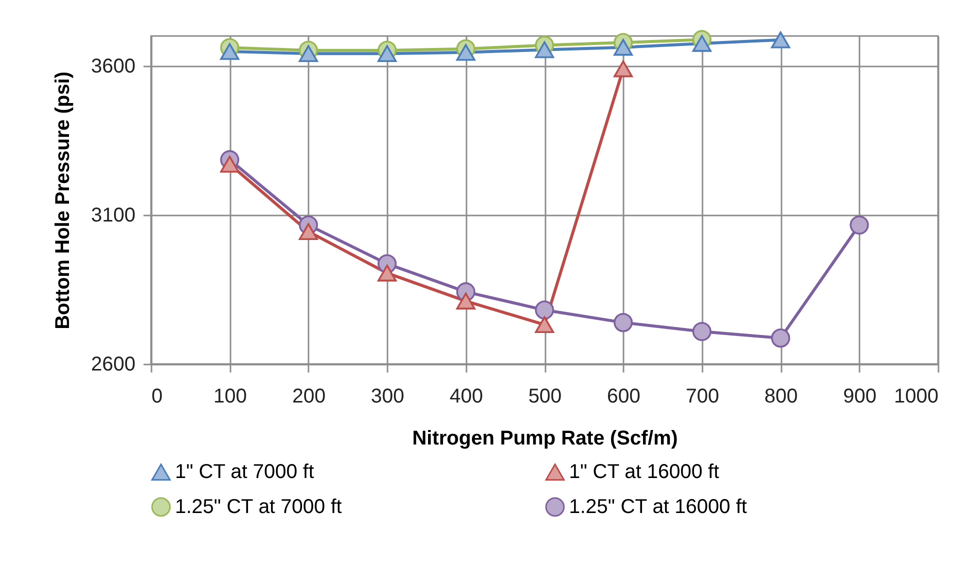 This screenshot has width=980, height=578. What do you see at coordinates (644, 472) in the screenshot?
I see `legend-label: 1" CT at 16000 ft` at bounding box center [644, 472].